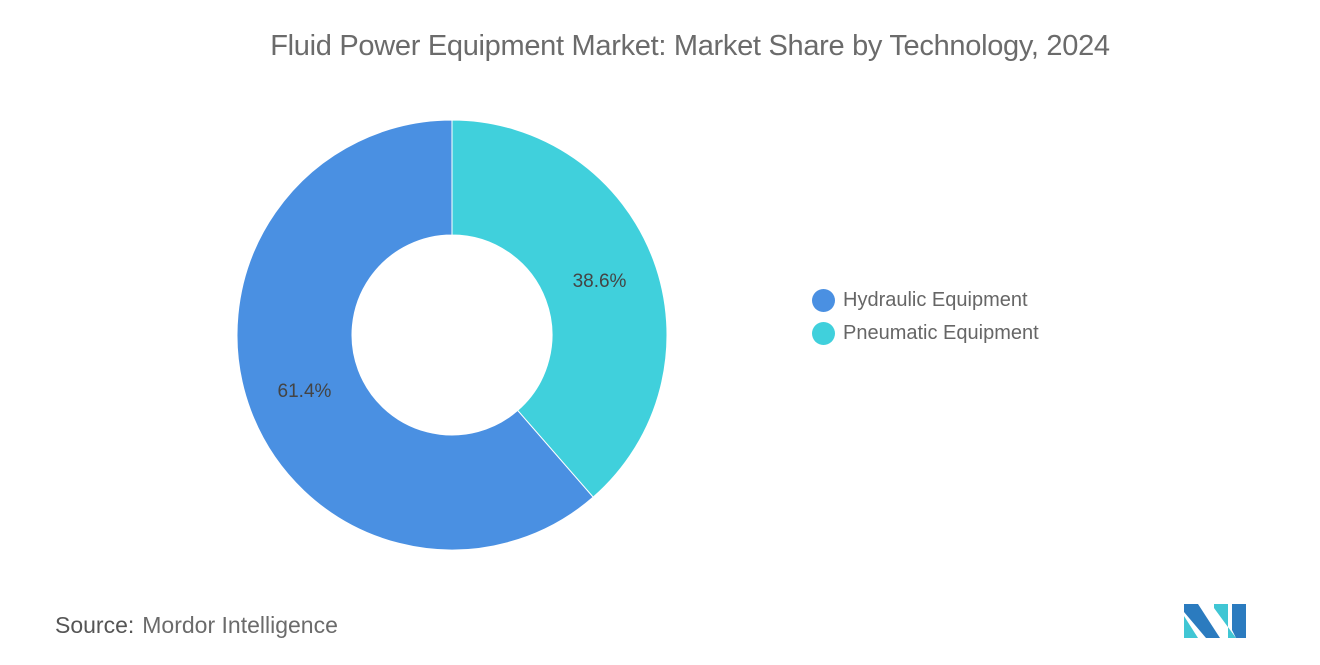  I want to click on data-label: 38.6%, so click(600, 281).